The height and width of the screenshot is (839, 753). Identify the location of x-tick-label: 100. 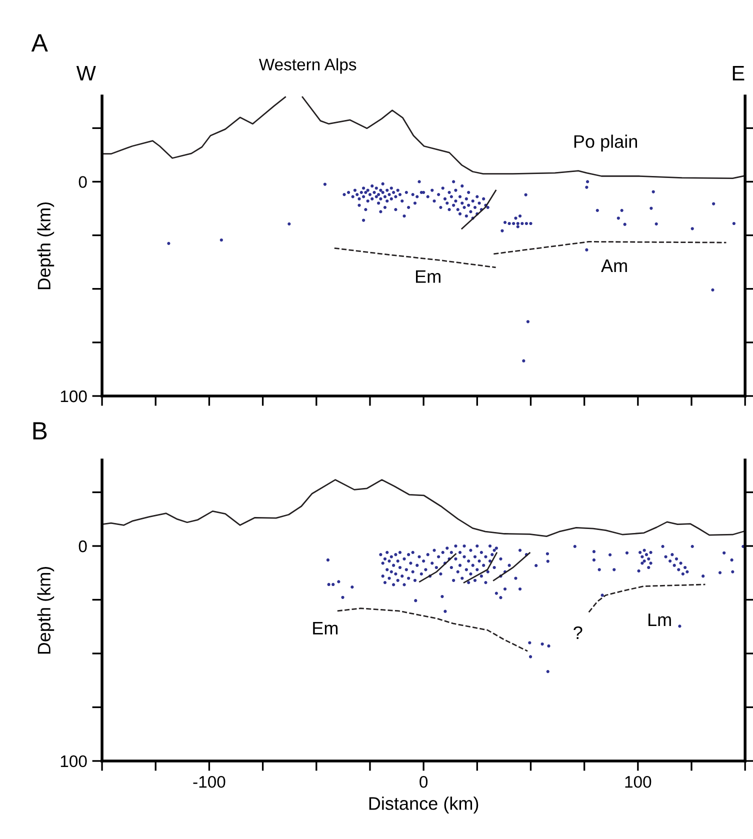
(638, 782).